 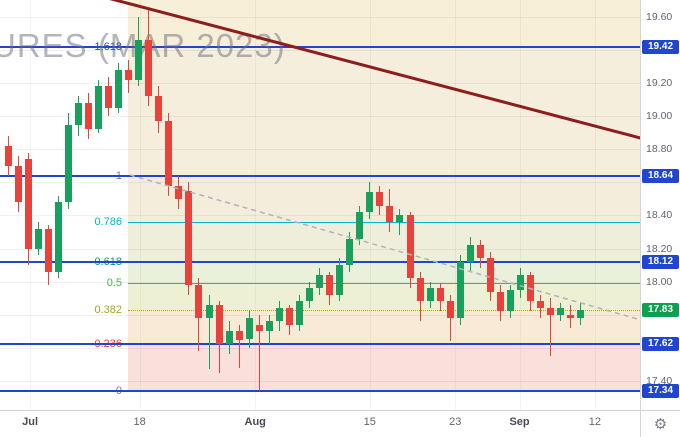 I want to click on price-line-badge: 18.64, so click(x=660, y=175).